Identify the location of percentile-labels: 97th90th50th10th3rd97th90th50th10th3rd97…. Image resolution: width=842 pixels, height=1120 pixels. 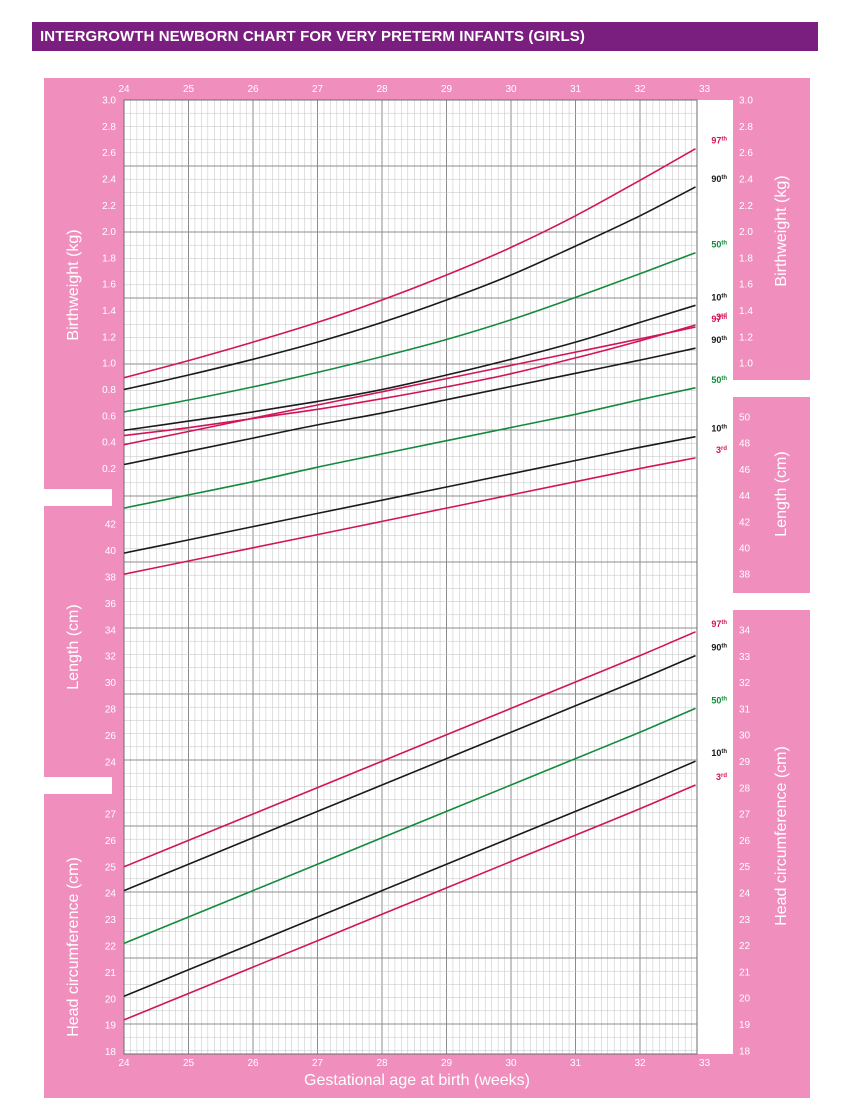
(719, 459).